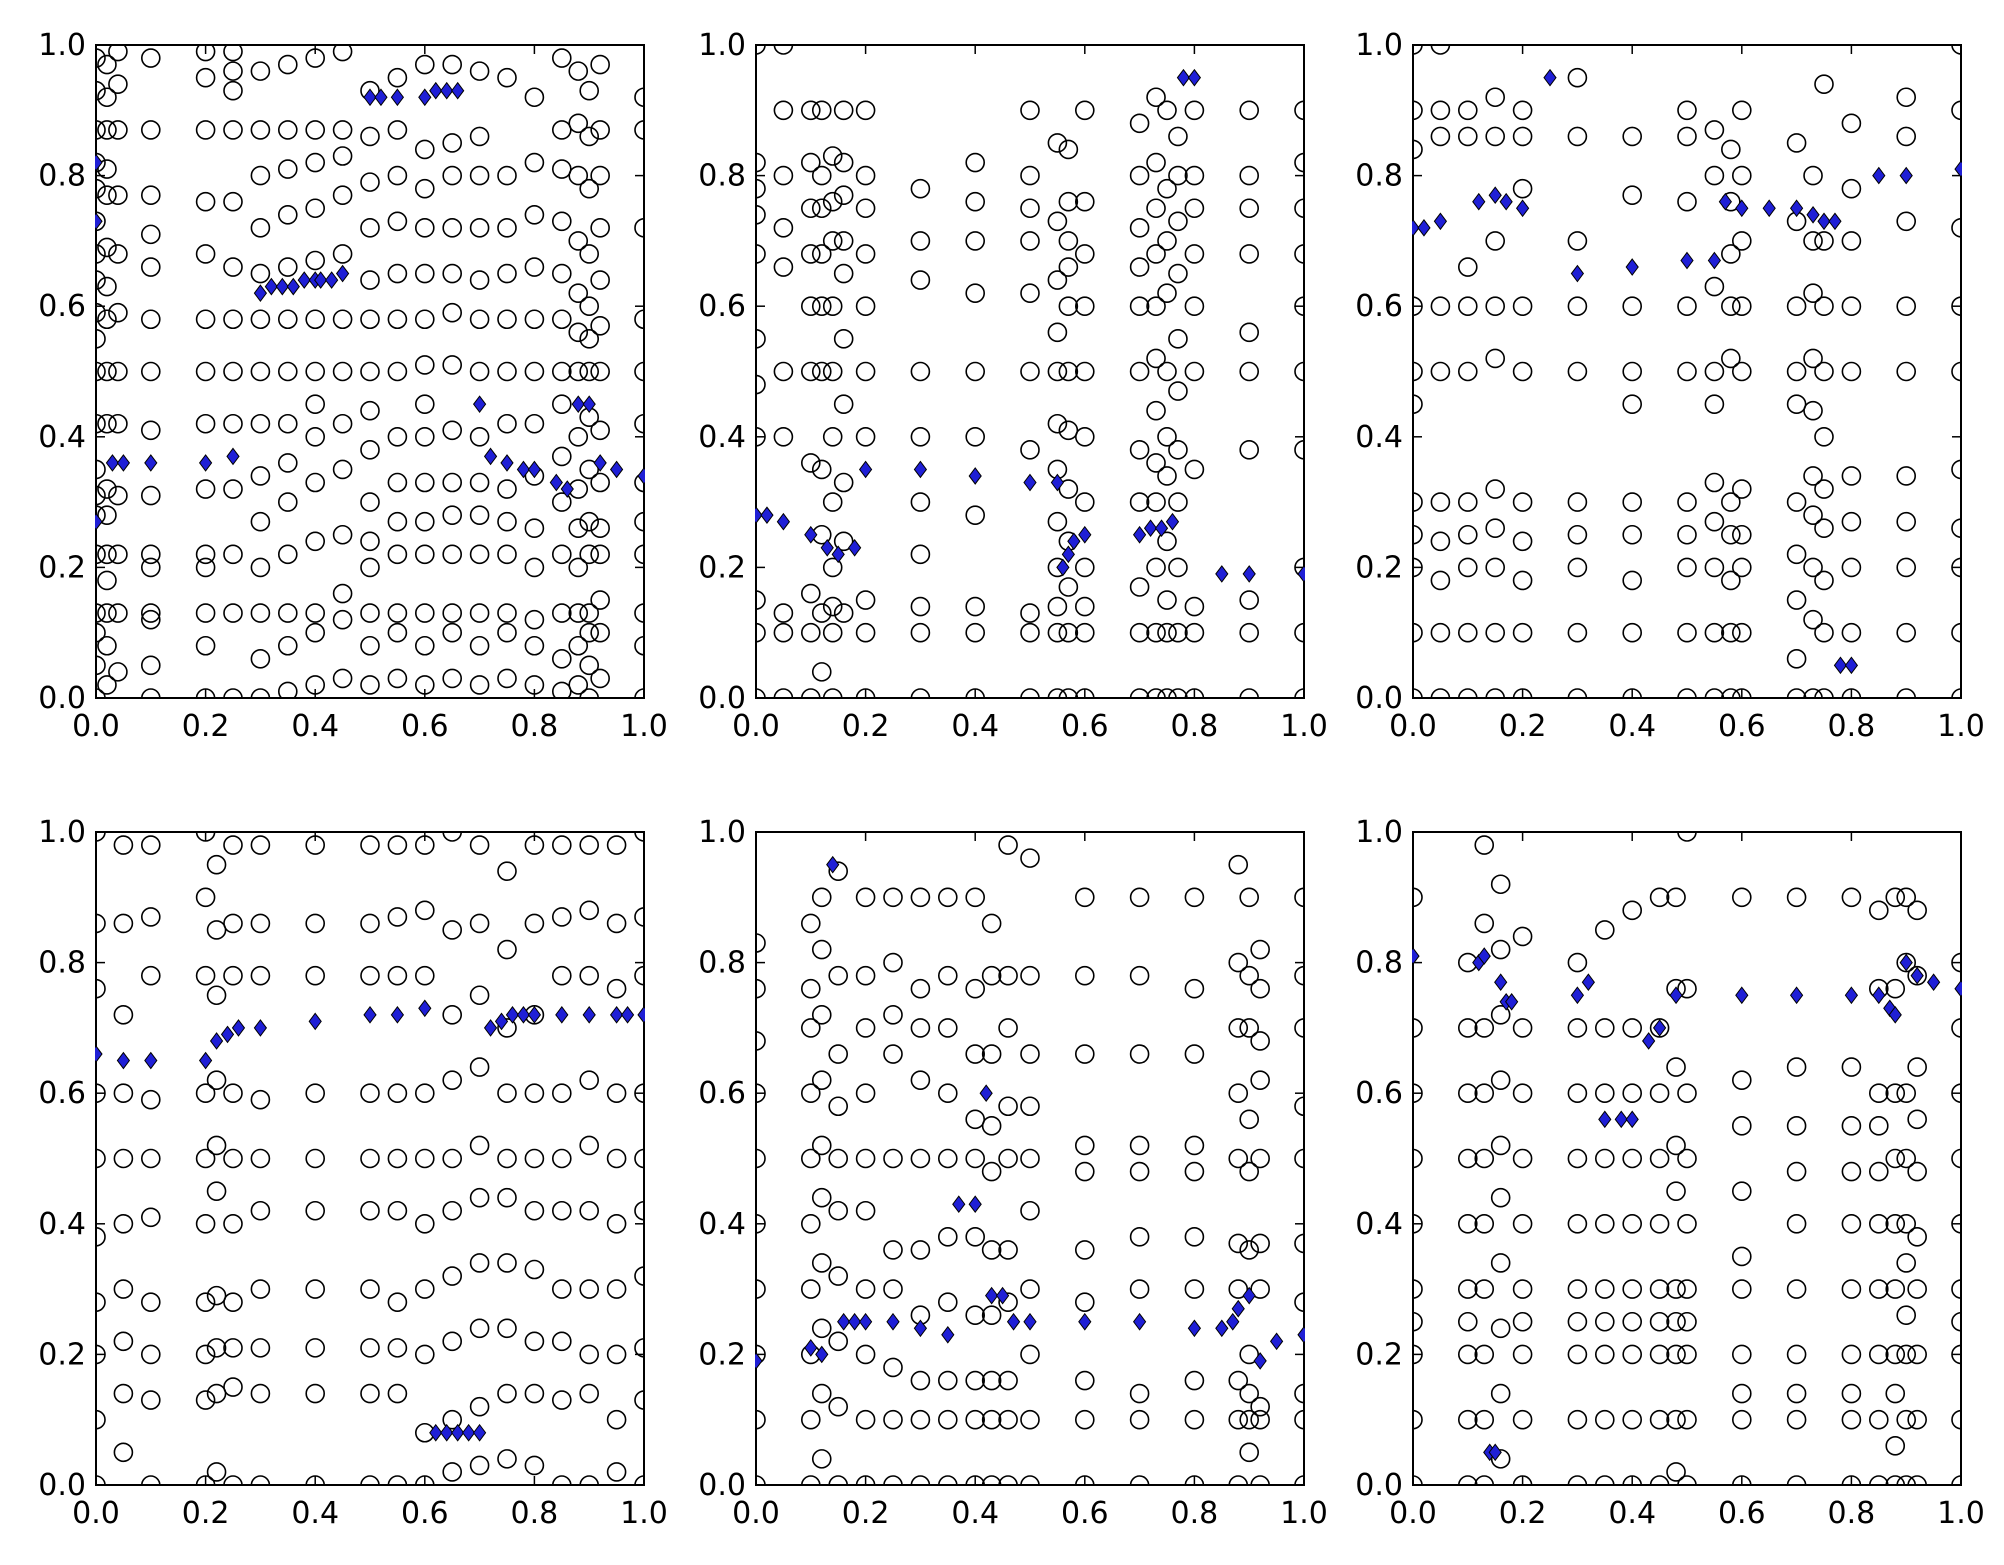 This screenshot has width=2004, height=1565. What do you see at coordinates (1030, 1158) in the screenshot?
I see `axes-frame` at bounding box center [1030, 1158].